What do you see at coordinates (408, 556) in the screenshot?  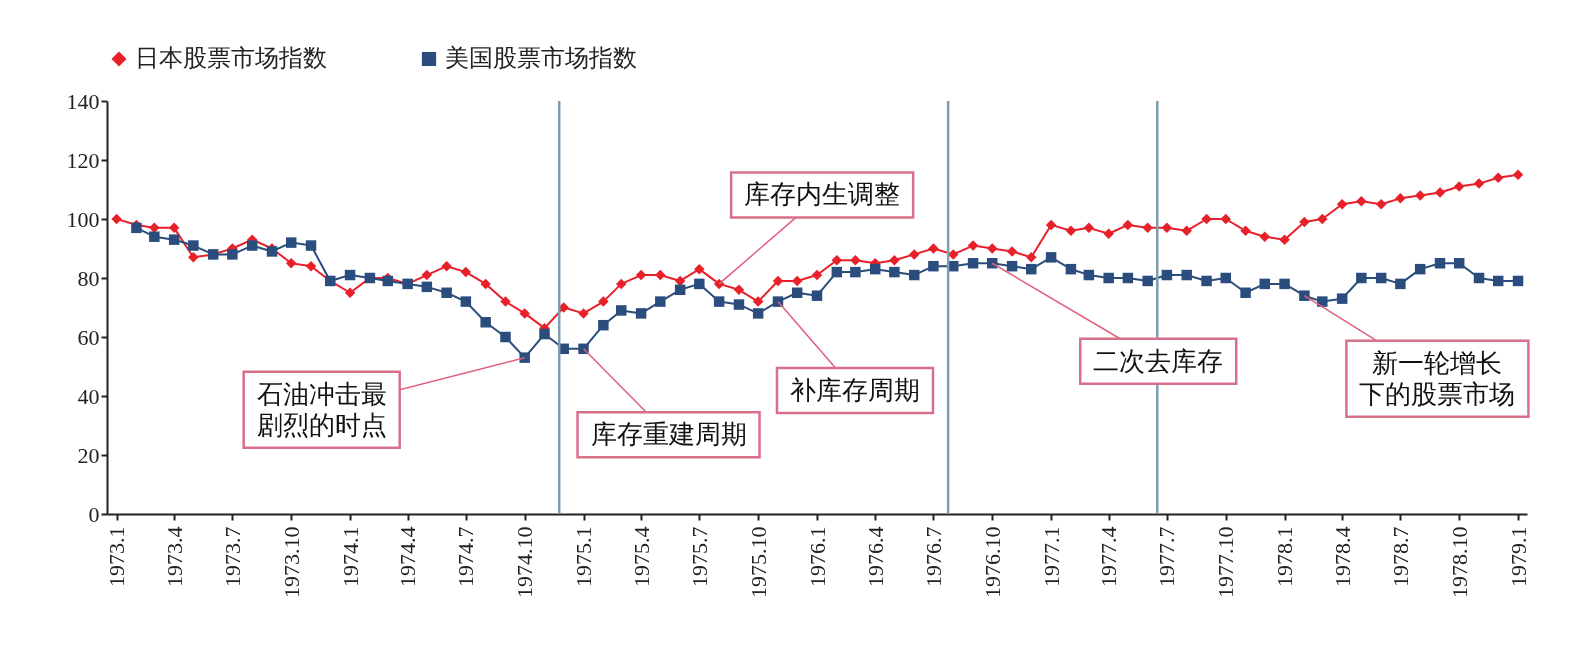 I see `x-tick-label: 1974.4` at bounding box center [408, 556].